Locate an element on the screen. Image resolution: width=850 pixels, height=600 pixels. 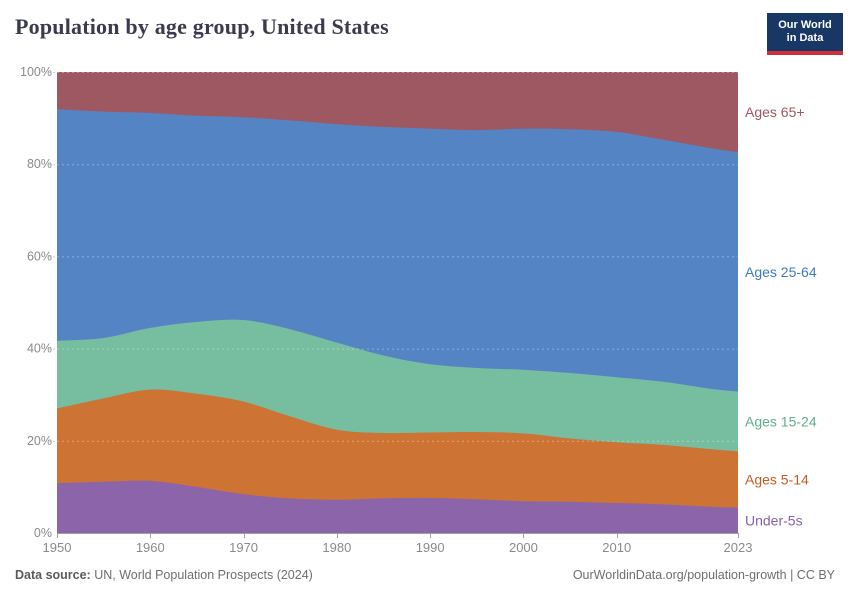
legend-label-ages-15-24: Ages 15-24 is located at coordinates (781, 421).